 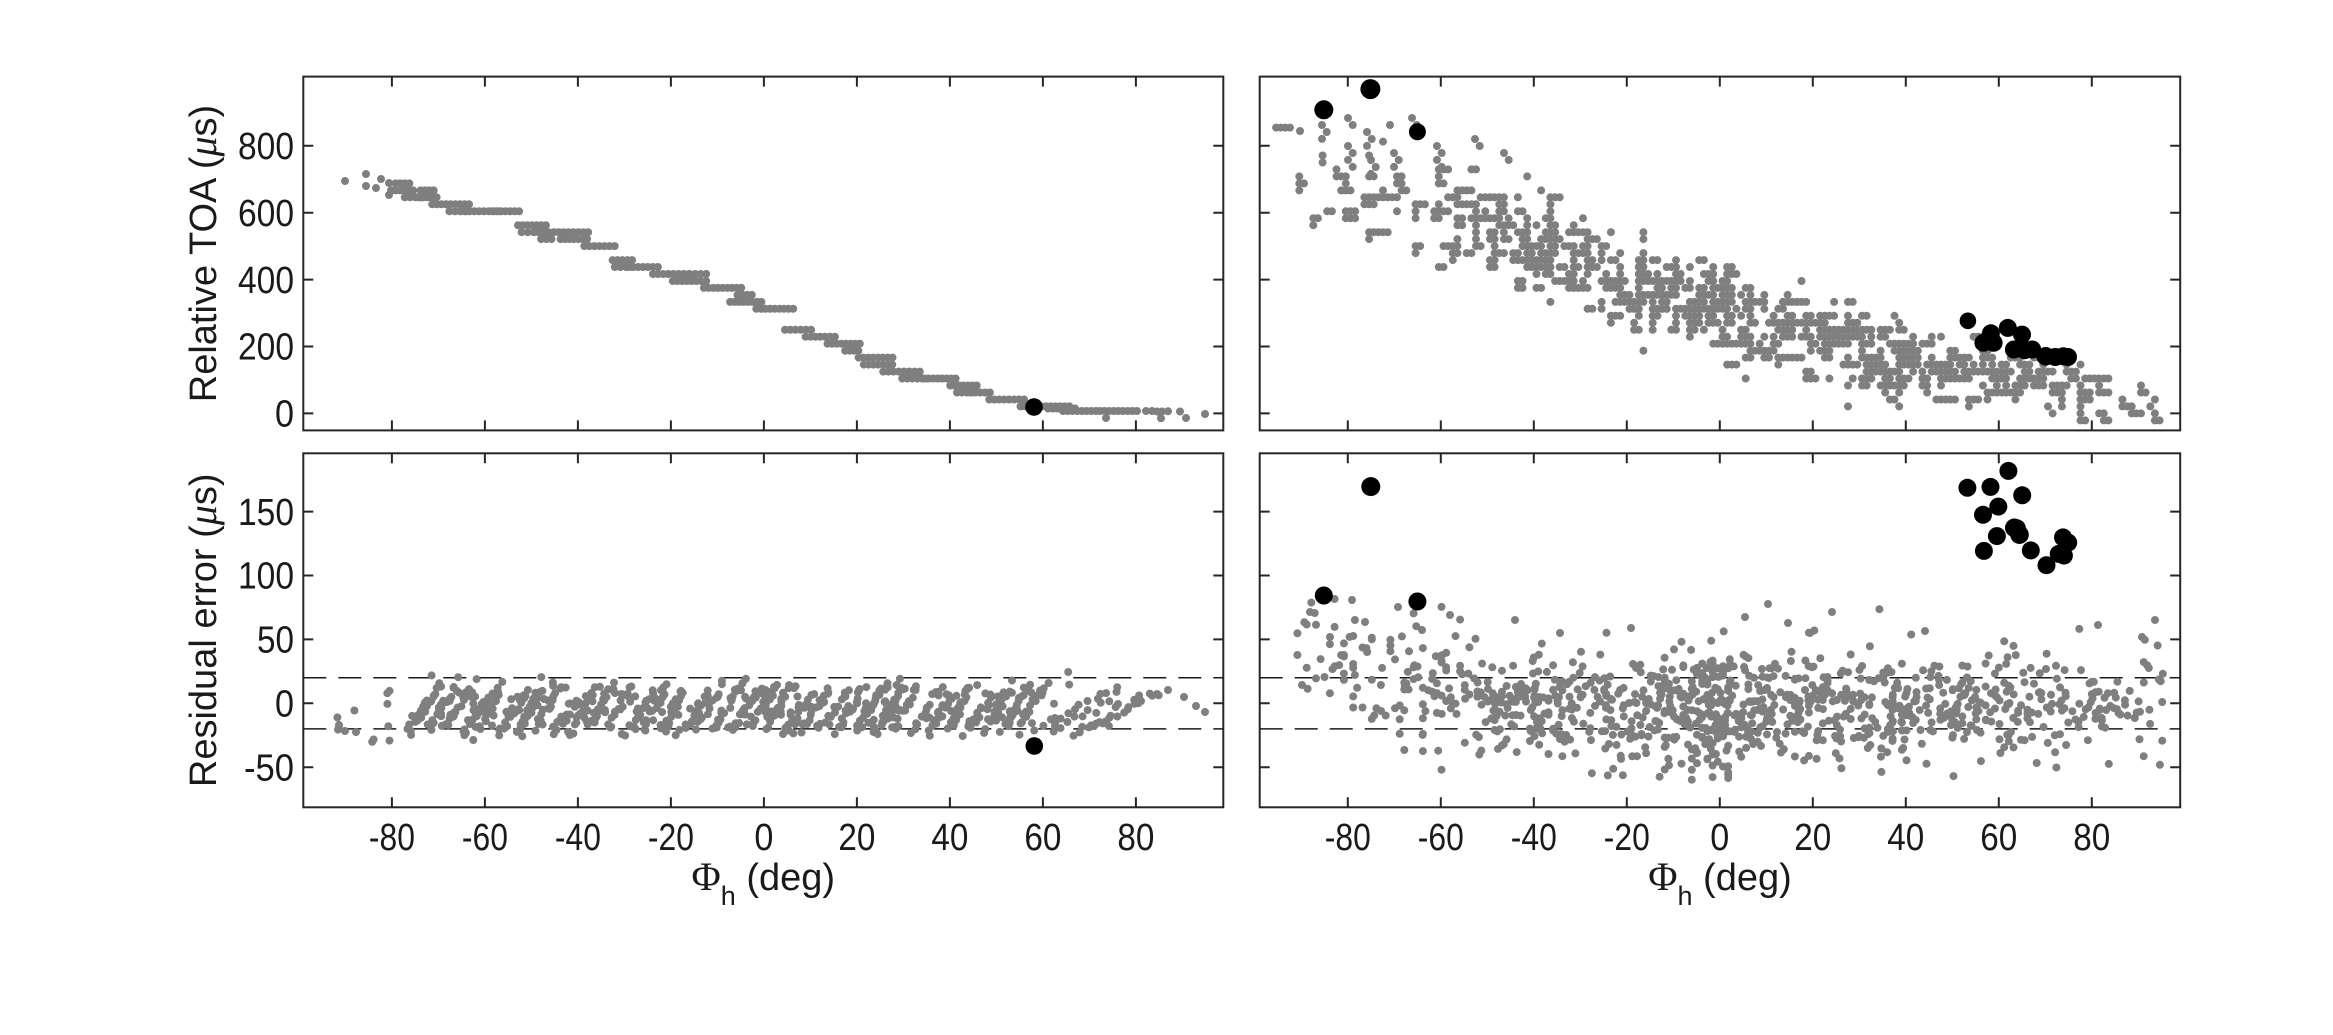 What do you see at coordinates (266, 513) in the screenshot?
I see `svg-text: 150` at bounding box center [266, 513].